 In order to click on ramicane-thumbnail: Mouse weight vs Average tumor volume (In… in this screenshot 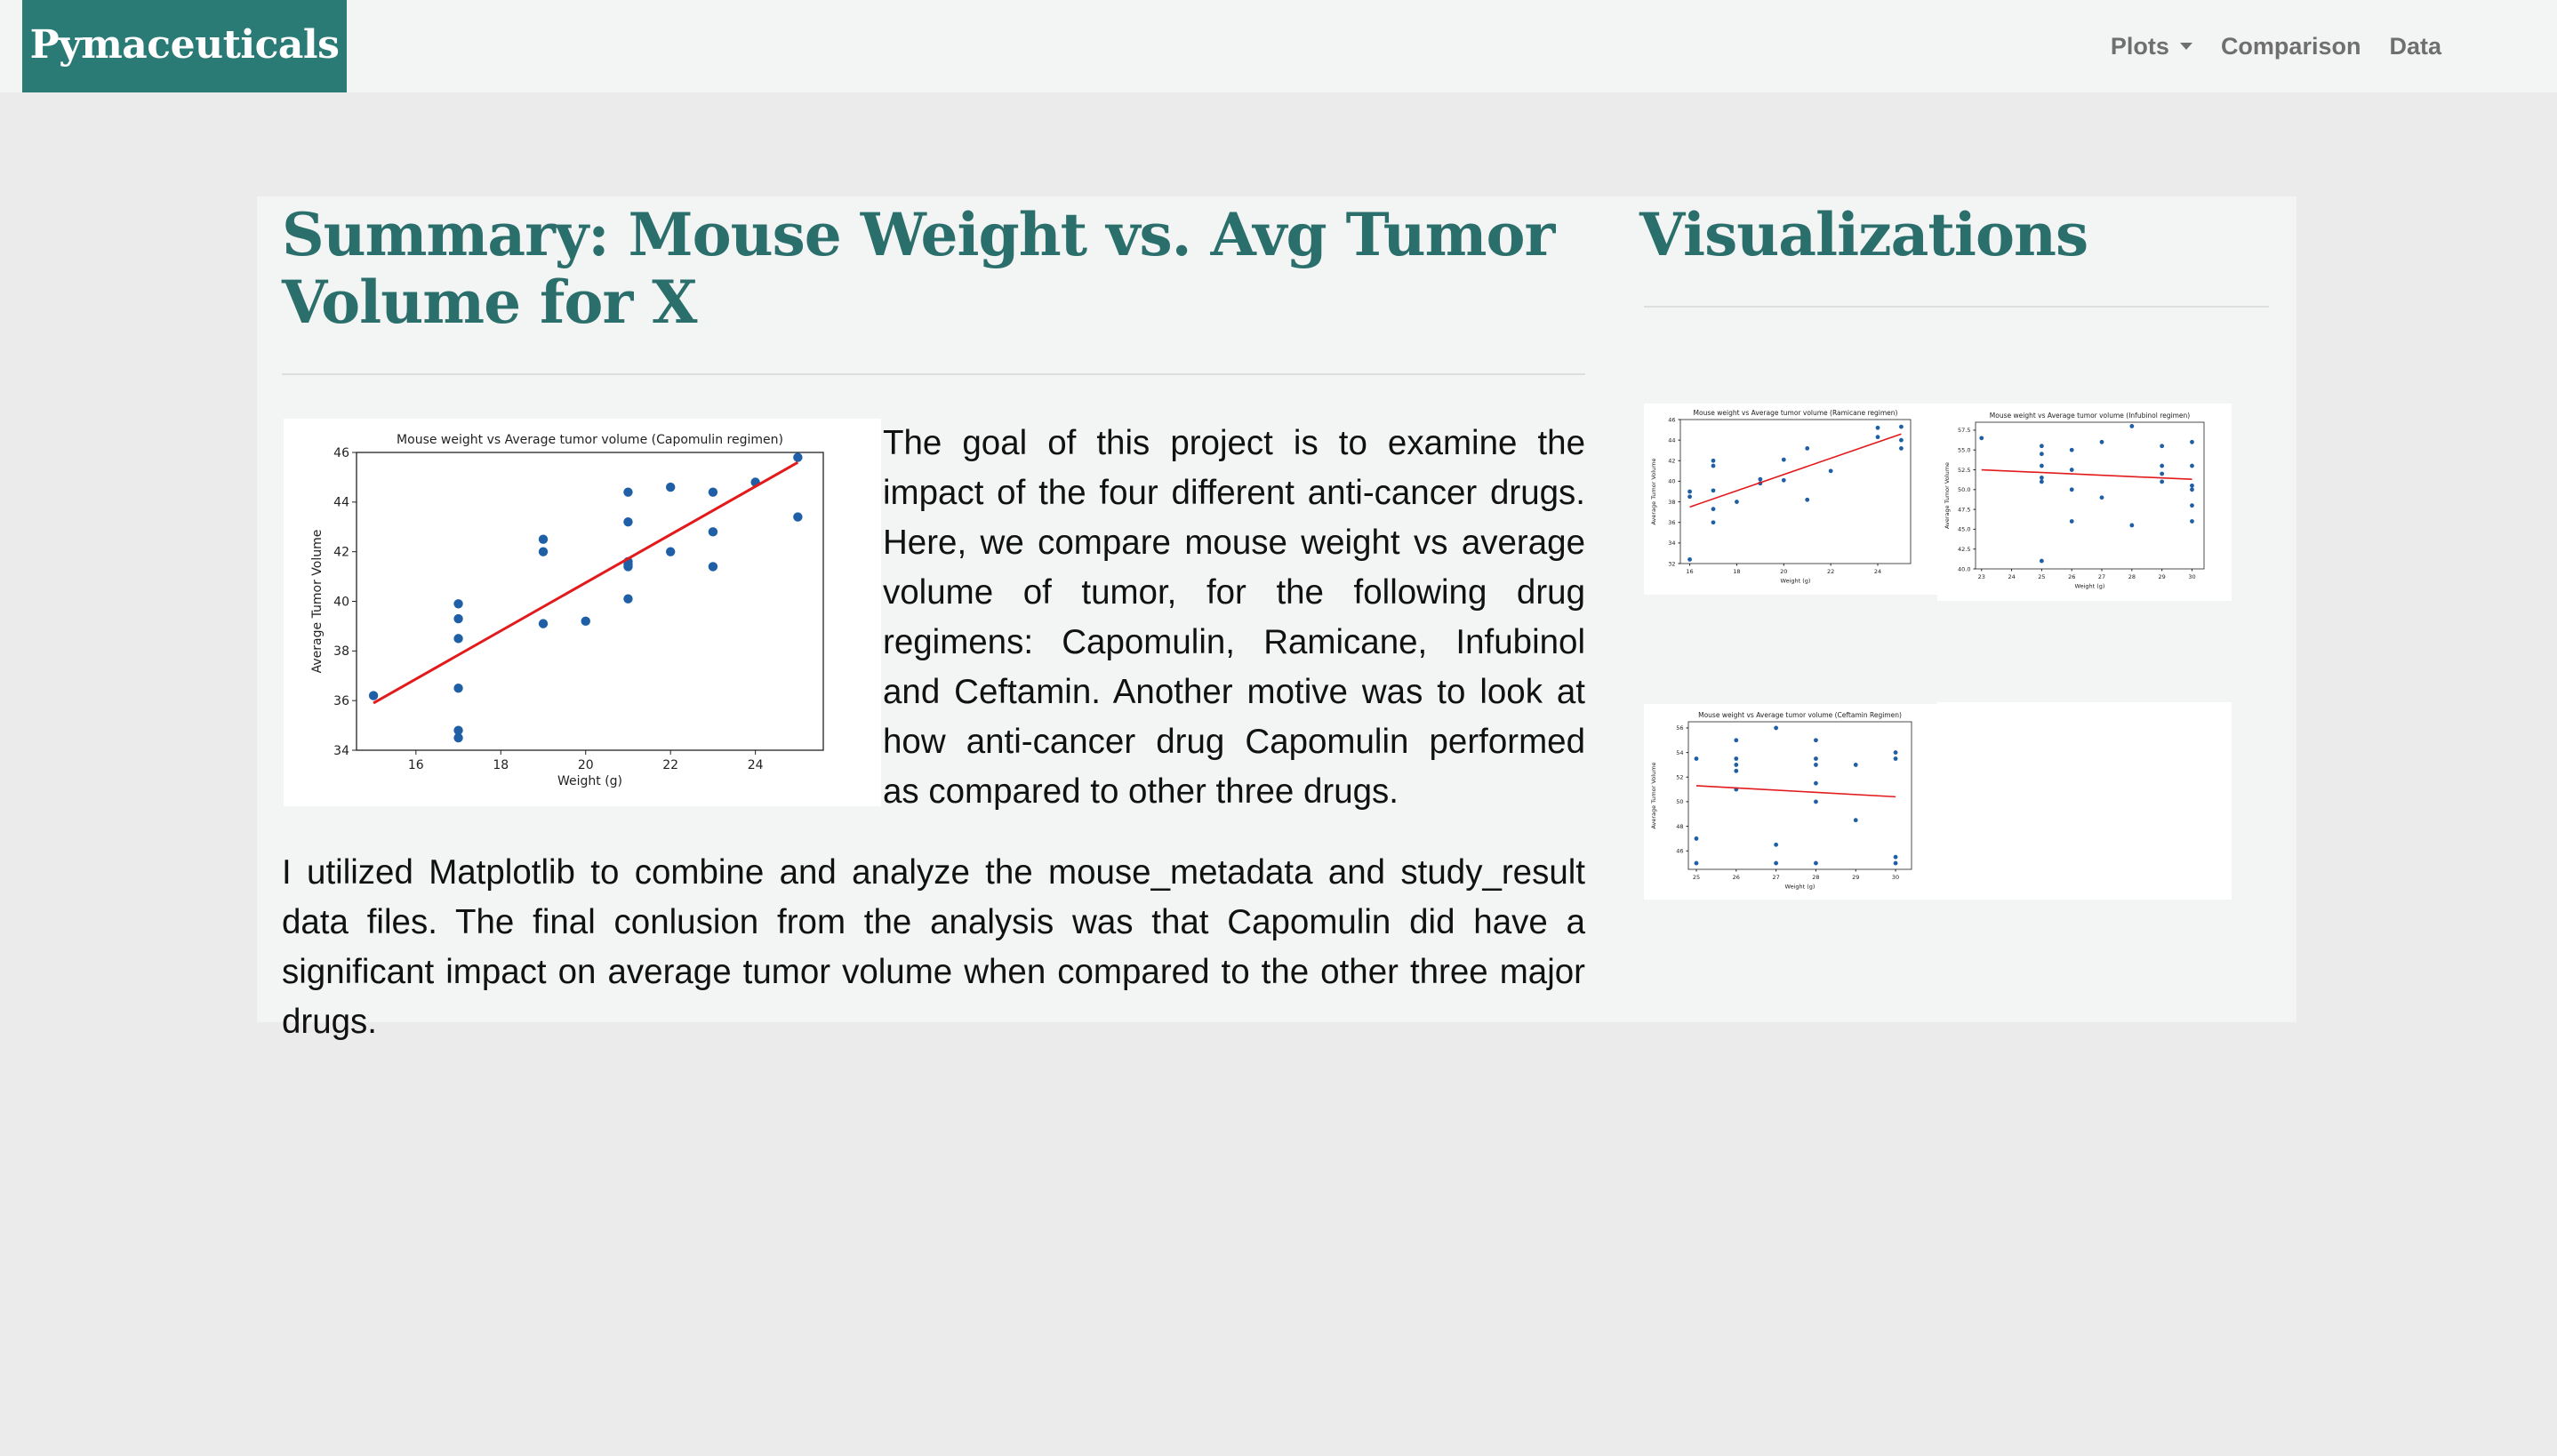, I will do `click(2084, 502)`.